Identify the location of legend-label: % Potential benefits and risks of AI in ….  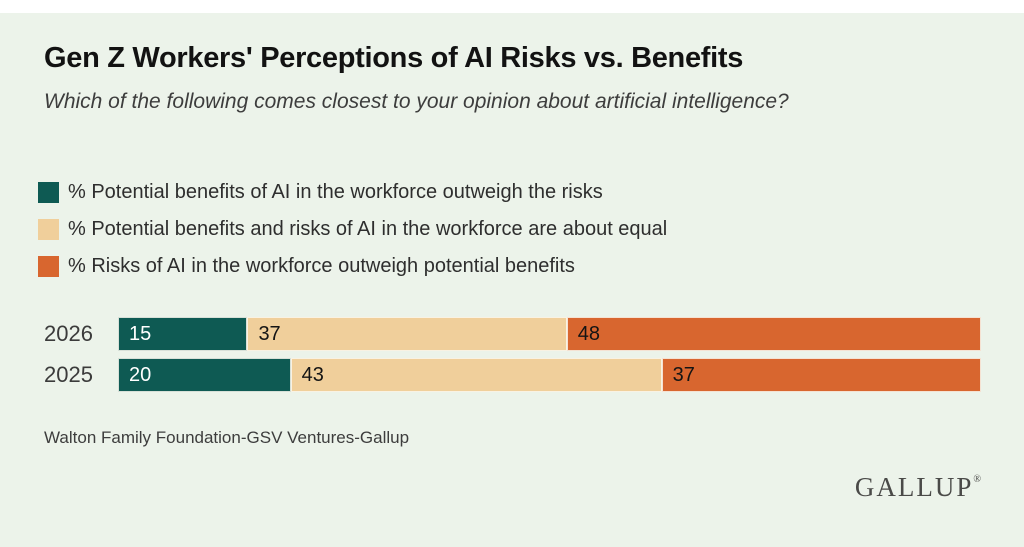
(368, 228).